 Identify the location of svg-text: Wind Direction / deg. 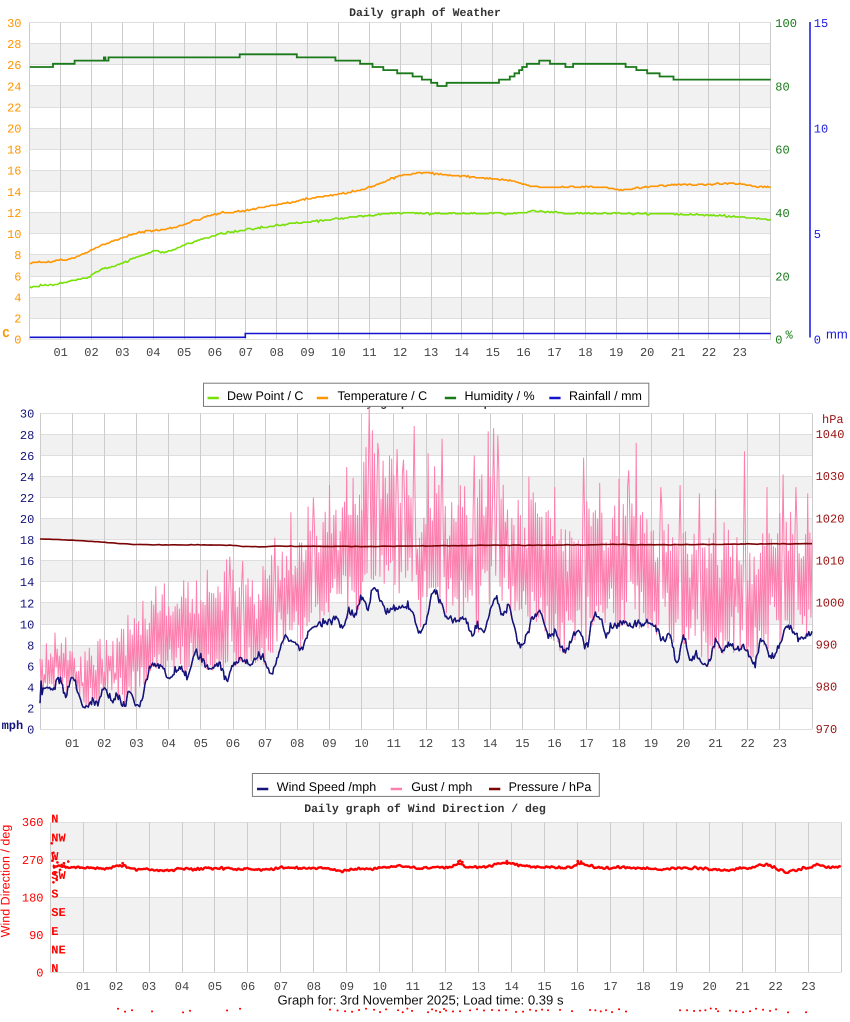
(6, 881).